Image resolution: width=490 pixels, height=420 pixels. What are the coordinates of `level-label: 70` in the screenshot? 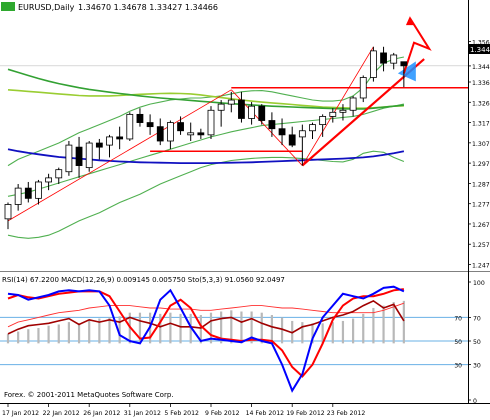 It's located at (458, 318).